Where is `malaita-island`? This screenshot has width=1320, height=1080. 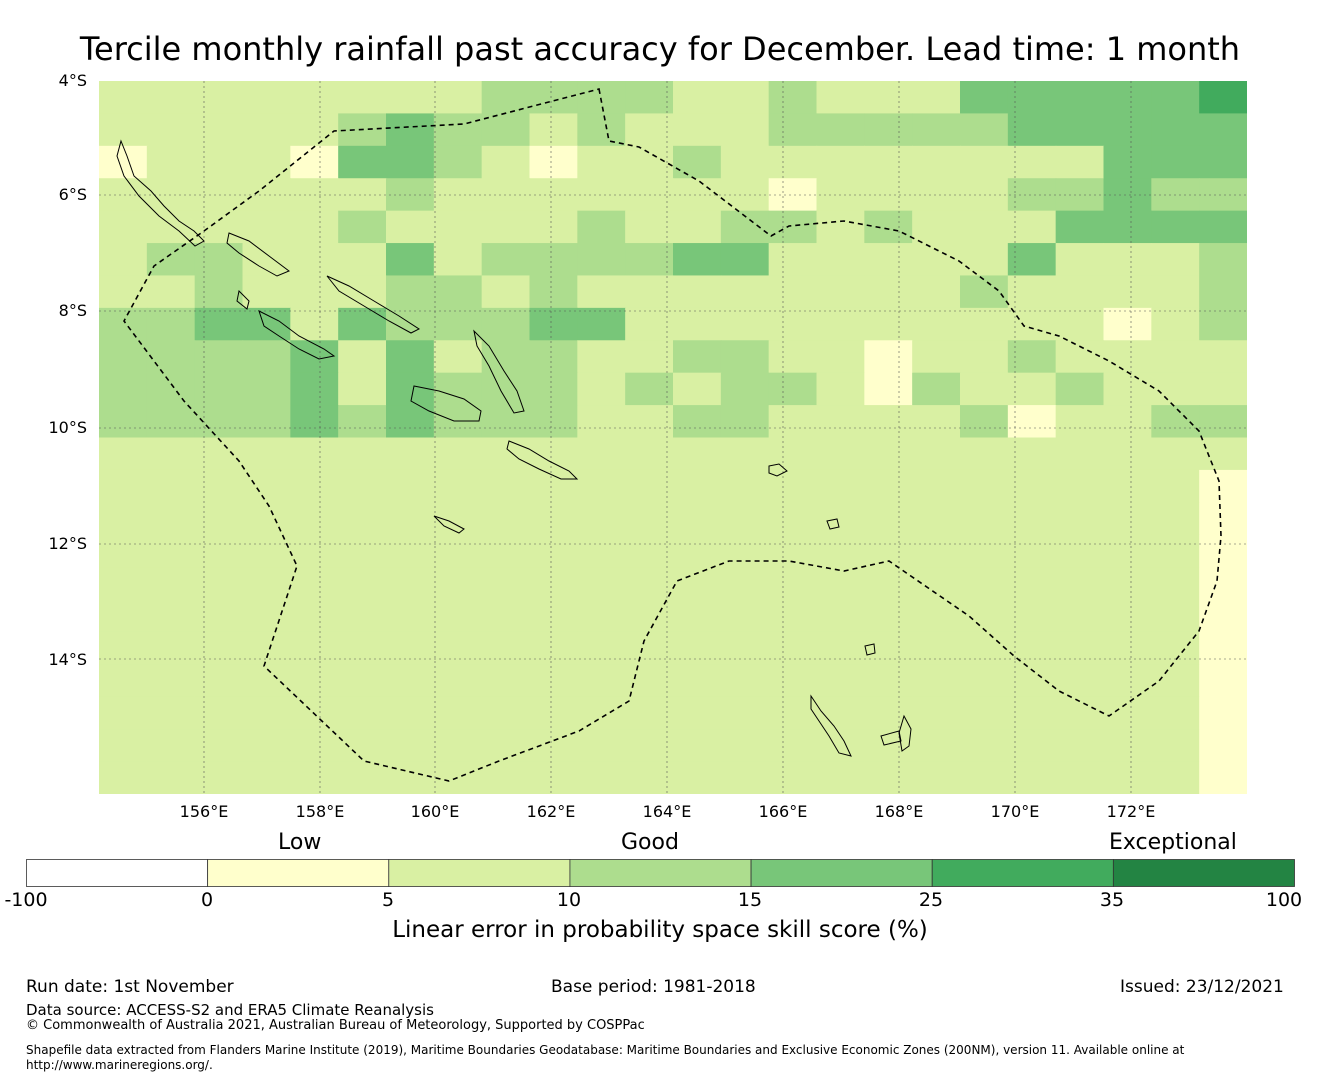 malaita-island is located at coordinates (499, 371).